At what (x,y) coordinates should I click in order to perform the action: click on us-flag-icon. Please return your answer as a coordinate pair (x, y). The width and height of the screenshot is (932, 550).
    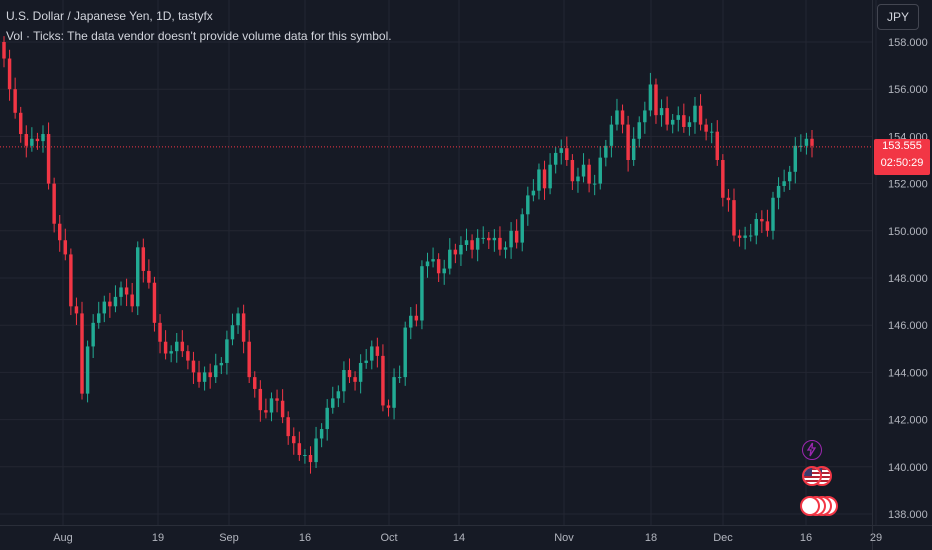
    Looking at the image, I should click on (812, 476).